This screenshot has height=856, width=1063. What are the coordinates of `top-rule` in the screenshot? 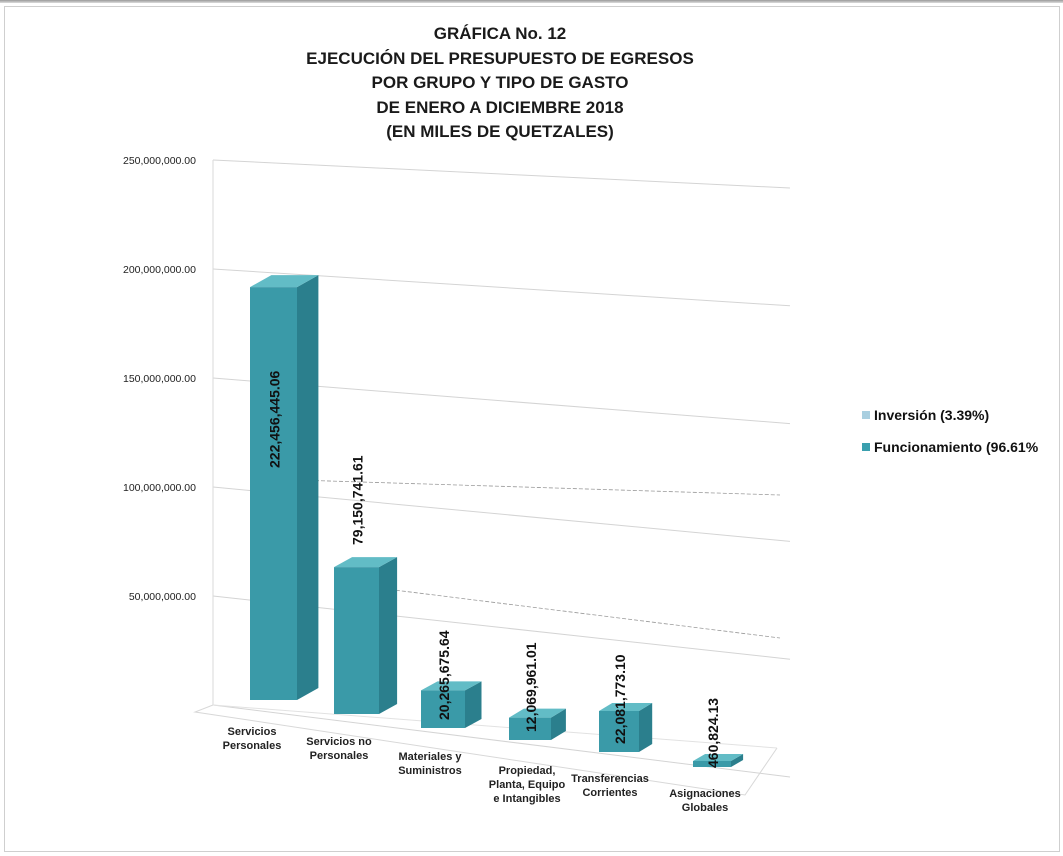 It's located at (531, 1).